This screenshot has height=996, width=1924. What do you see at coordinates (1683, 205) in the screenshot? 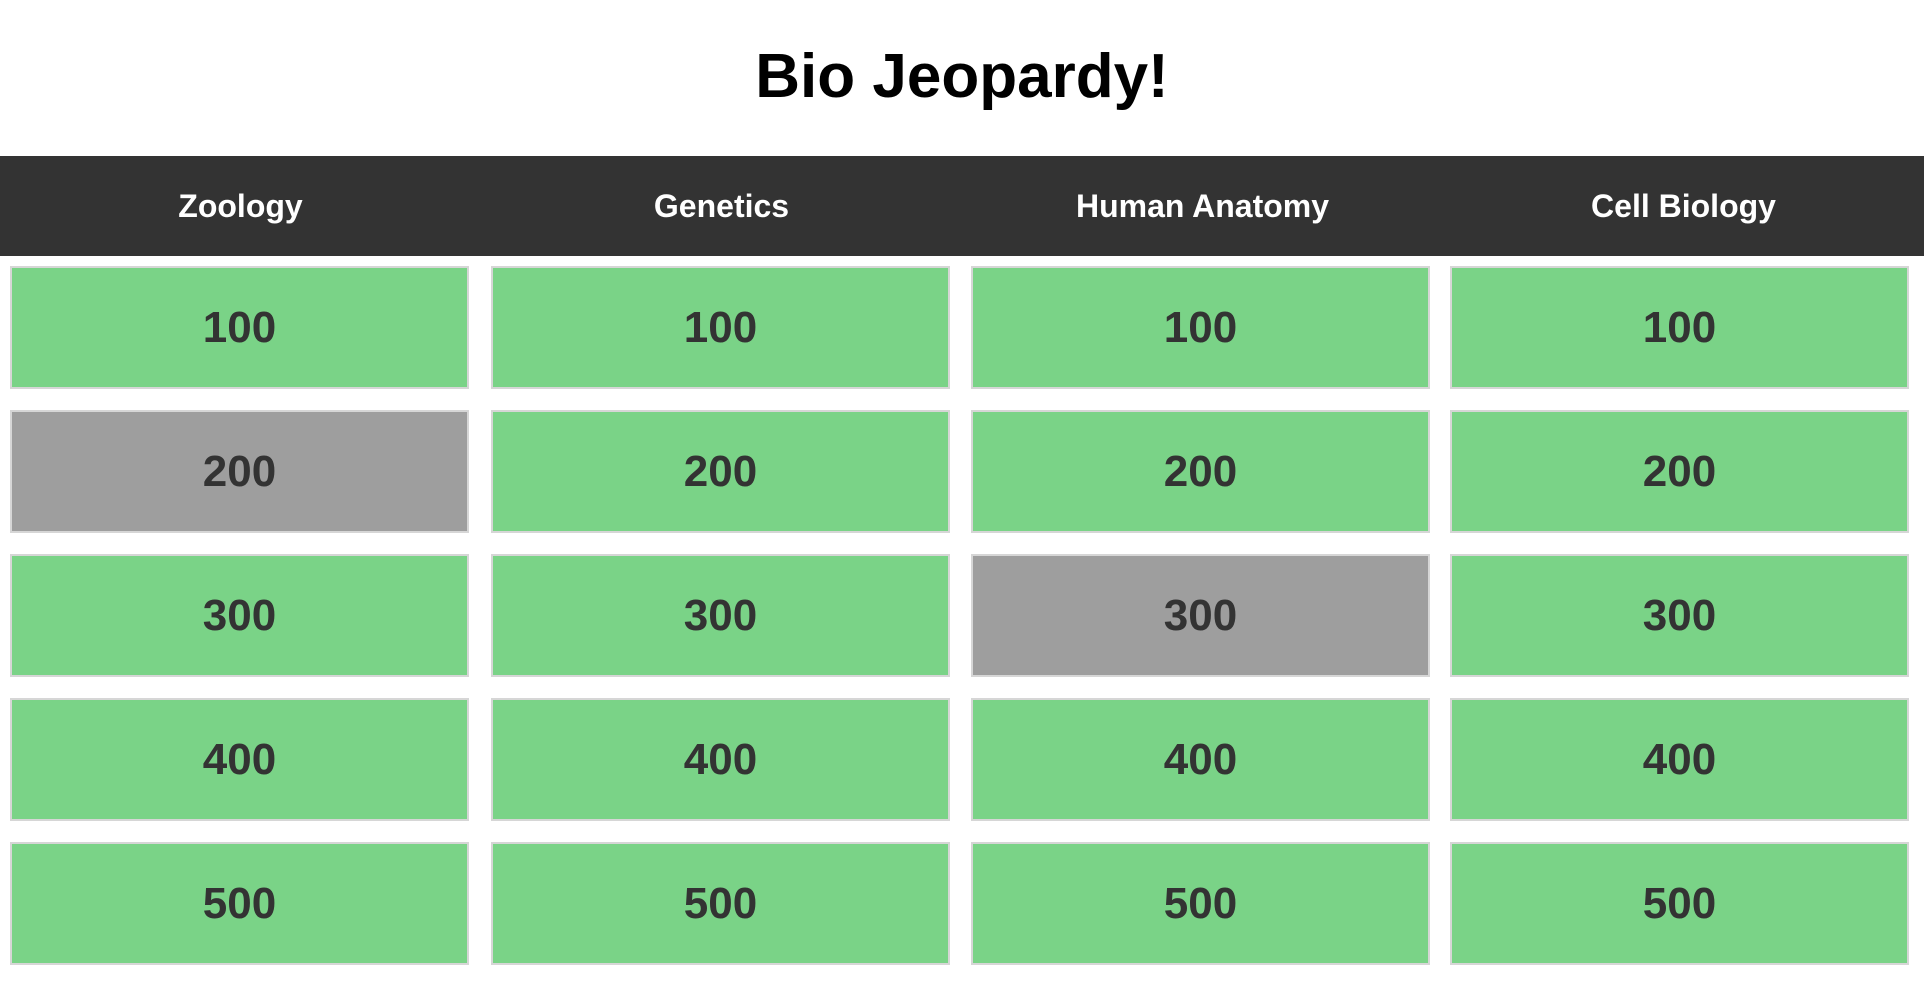
I see `category-title: Cell Biology` at bounding box center [1683, 205].